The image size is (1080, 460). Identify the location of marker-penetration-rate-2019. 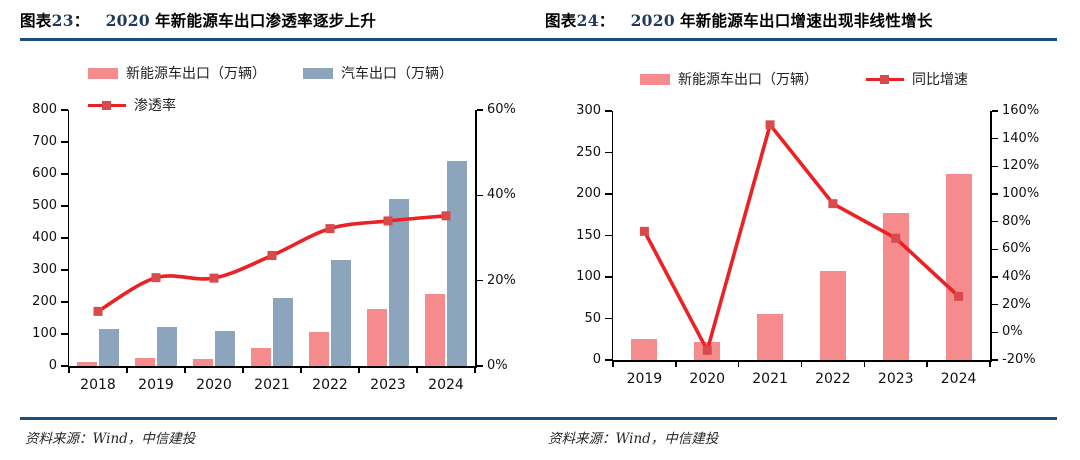
(156, 278).